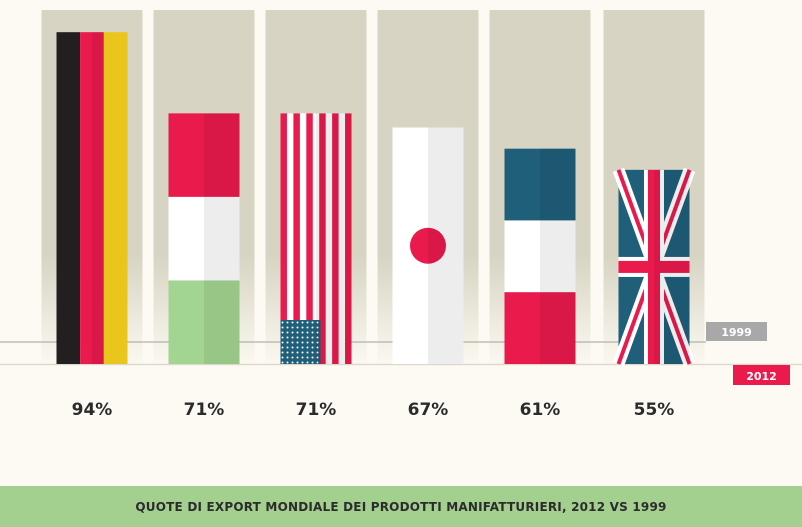  I want to click on legend-1999-box, so click(736, 331).